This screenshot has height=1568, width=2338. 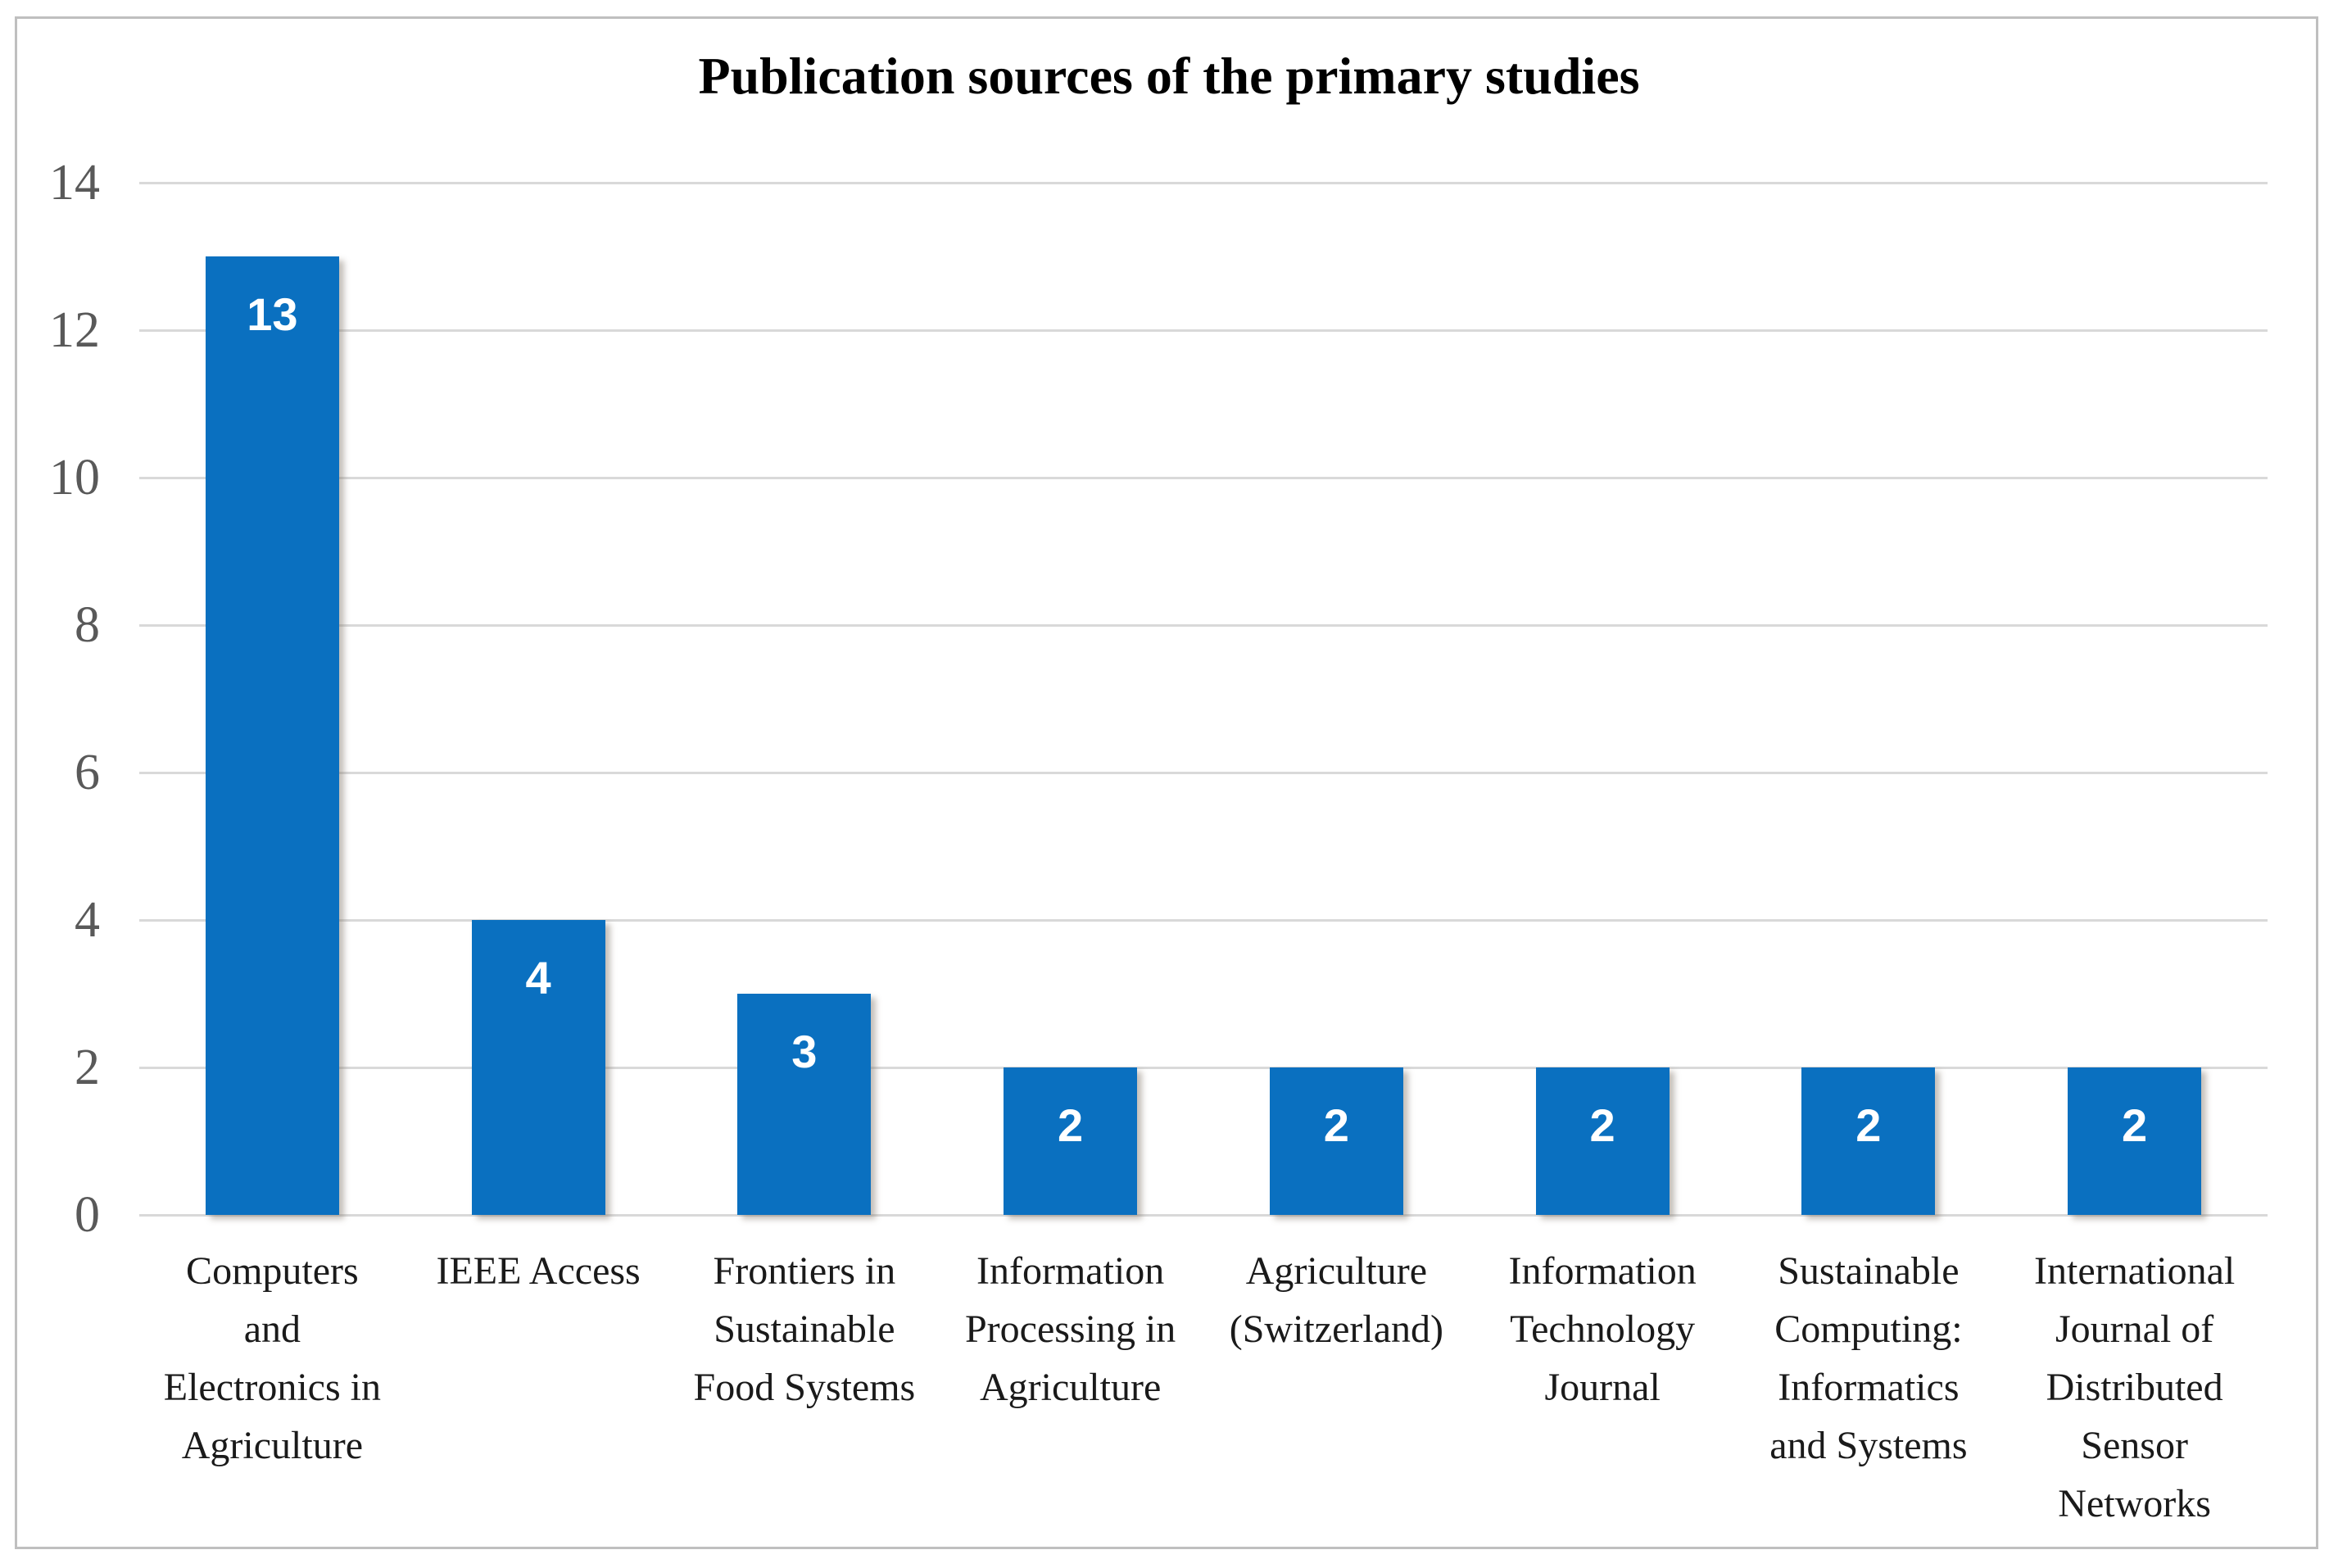 What do you see at coordinates (87, 920) in the screenshot?
I see `y-axis-tick-label: 4` at bounding box center [87, 920].